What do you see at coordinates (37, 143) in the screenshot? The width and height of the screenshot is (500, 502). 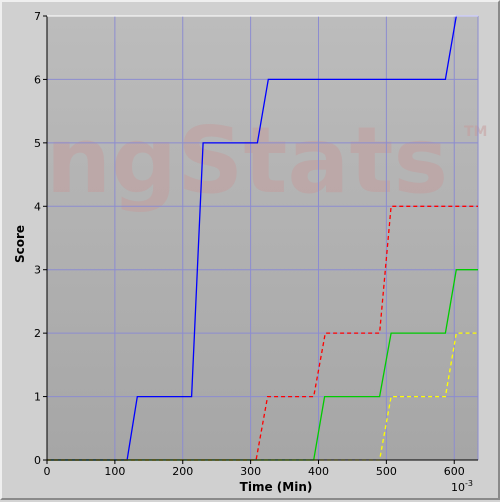 I see `y-tick-label: 5` at bounding box center [37, 143].